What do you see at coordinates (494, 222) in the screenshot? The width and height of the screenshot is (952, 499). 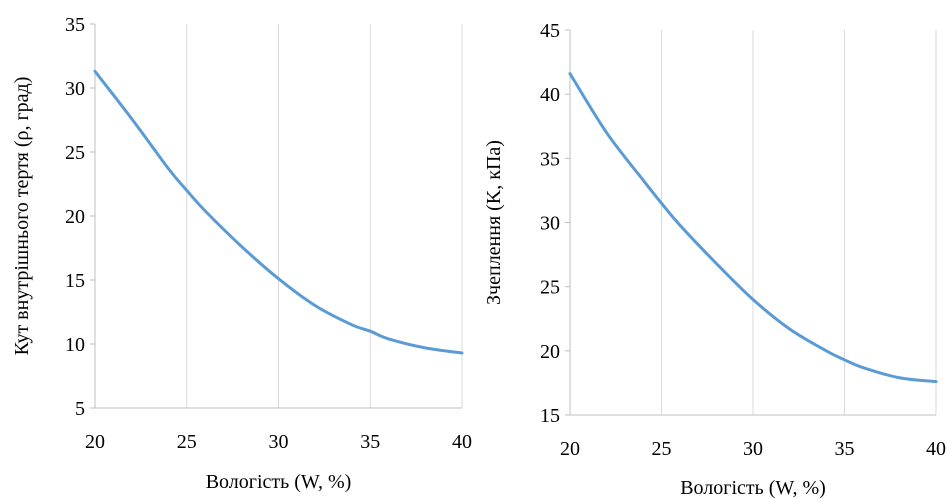 I see `y-axis-title: Зчеплення (K, кПа)` at bounding box center [494, 222].